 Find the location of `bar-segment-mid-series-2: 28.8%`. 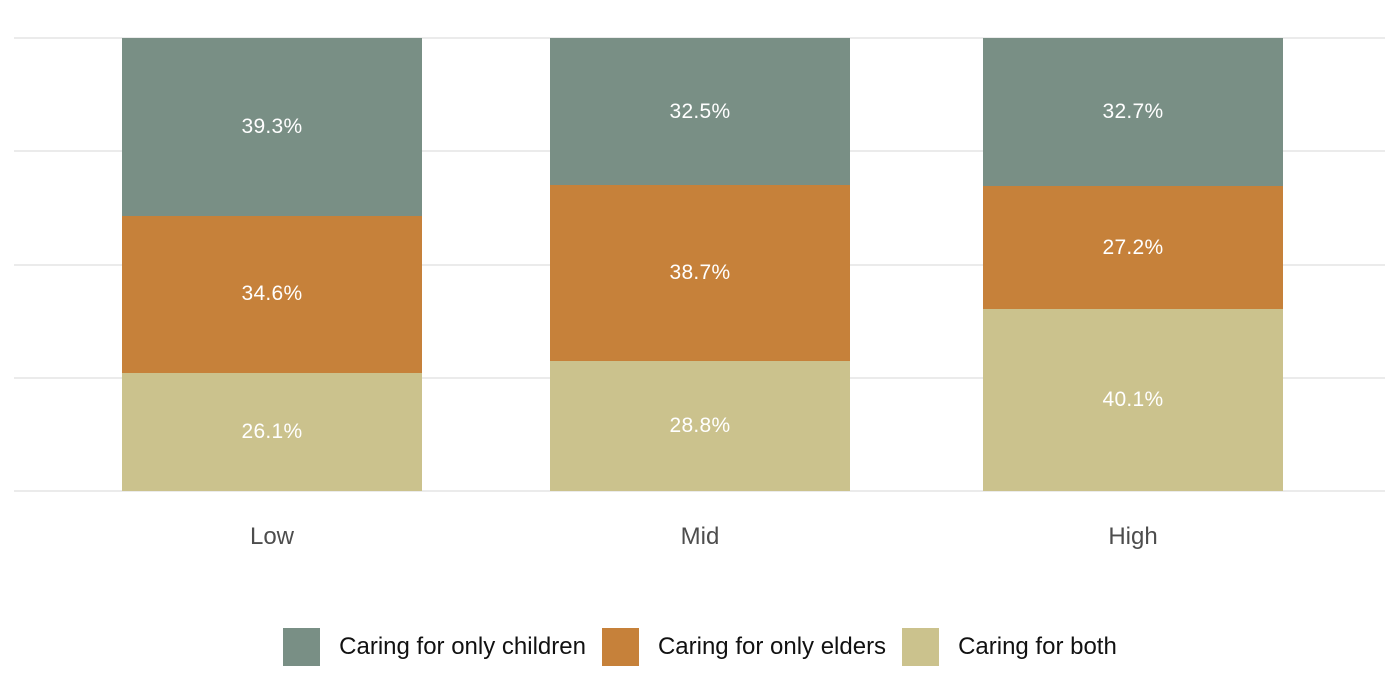

bar-segment-mid-series-2: 28.8% is located at coordinates (700, 425).